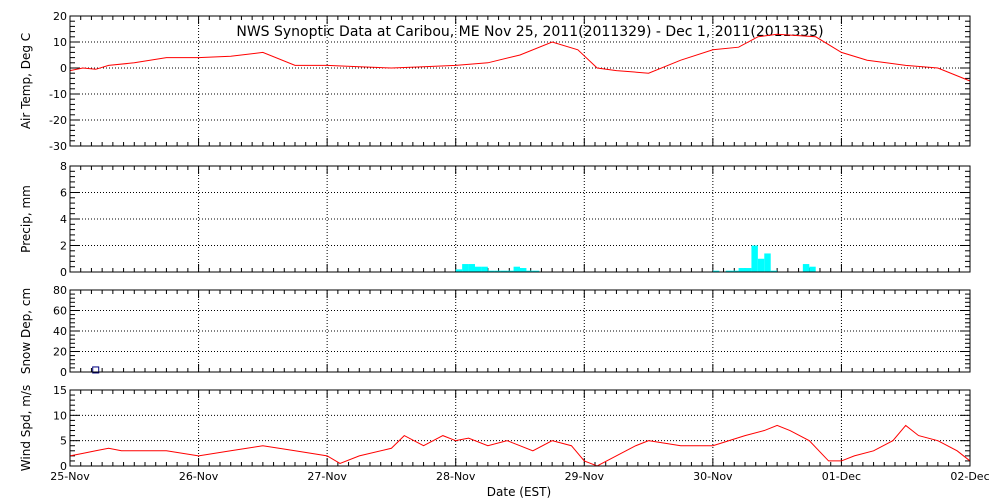  I want to click on y-tick-label: 2, so click(63, 246).